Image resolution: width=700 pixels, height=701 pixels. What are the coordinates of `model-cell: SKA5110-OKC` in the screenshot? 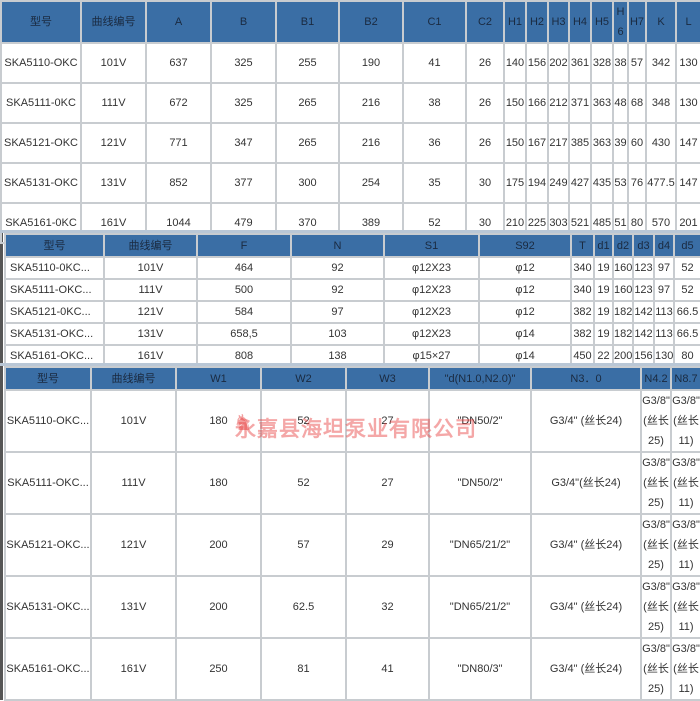 It's located at (41, 63).